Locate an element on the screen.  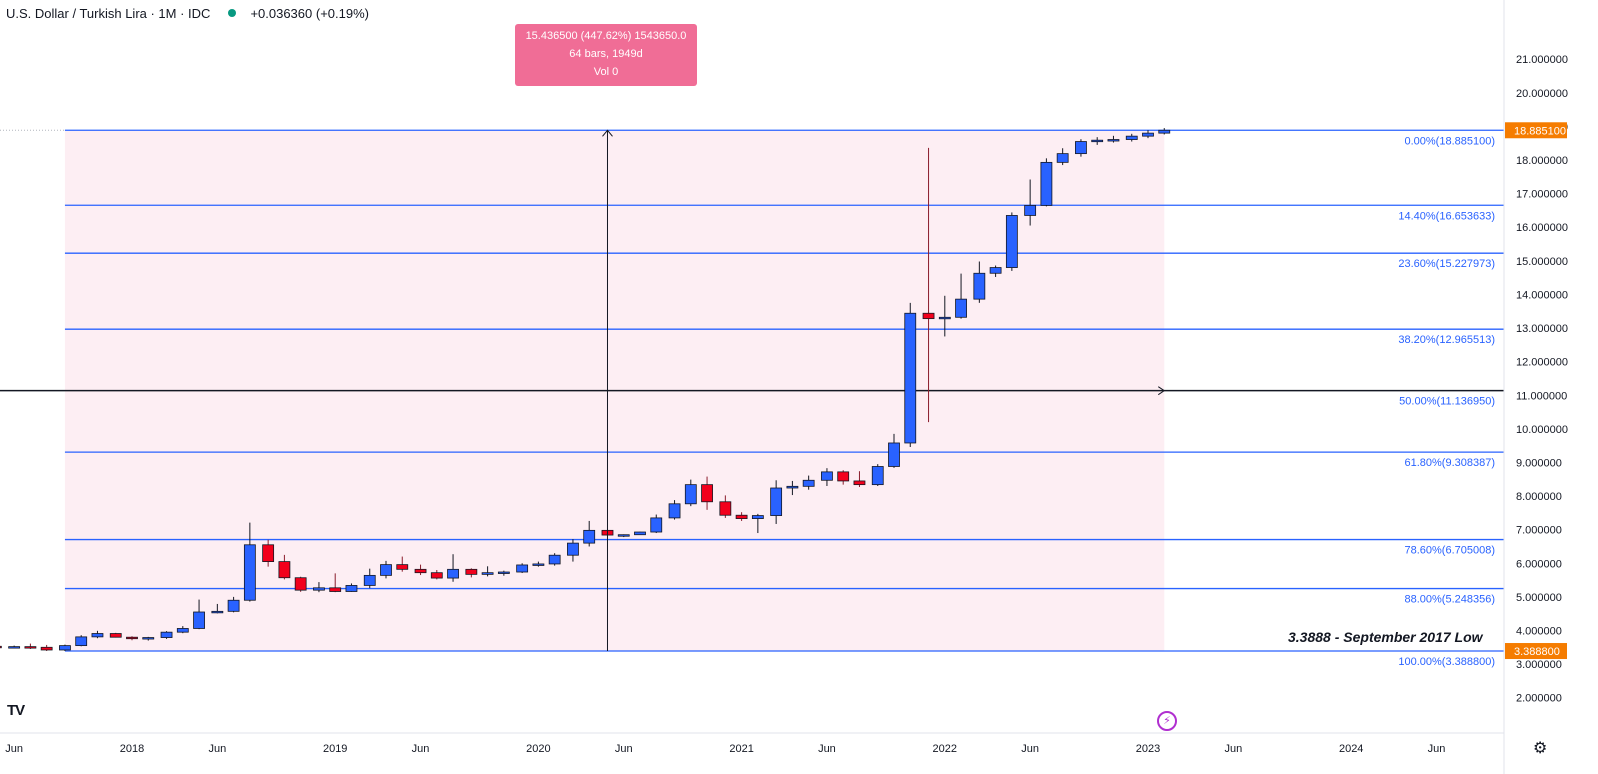
flash-icon: ⚡ is located at coordinates (1167, 721).